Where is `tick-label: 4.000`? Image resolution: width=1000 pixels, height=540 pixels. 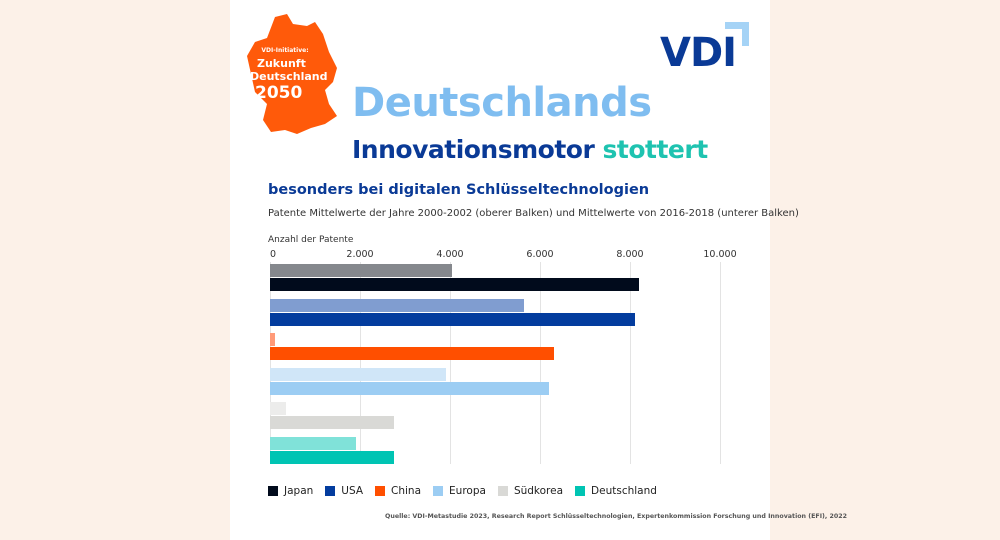
tick-label: 4.000 is located at coordinates (450, 254).